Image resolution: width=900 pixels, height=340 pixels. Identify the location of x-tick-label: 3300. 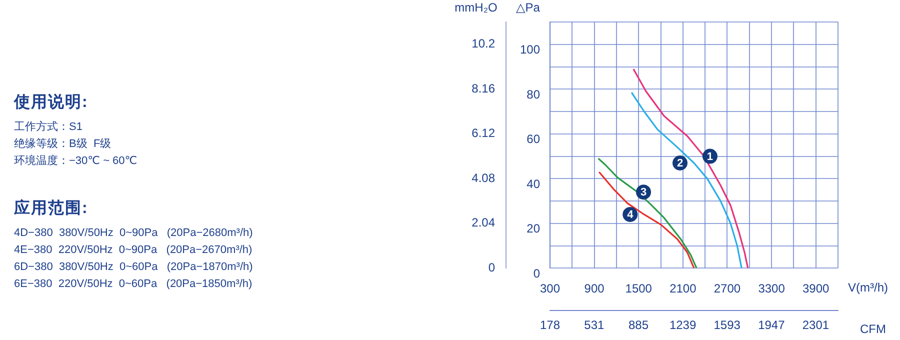
(772, 289).